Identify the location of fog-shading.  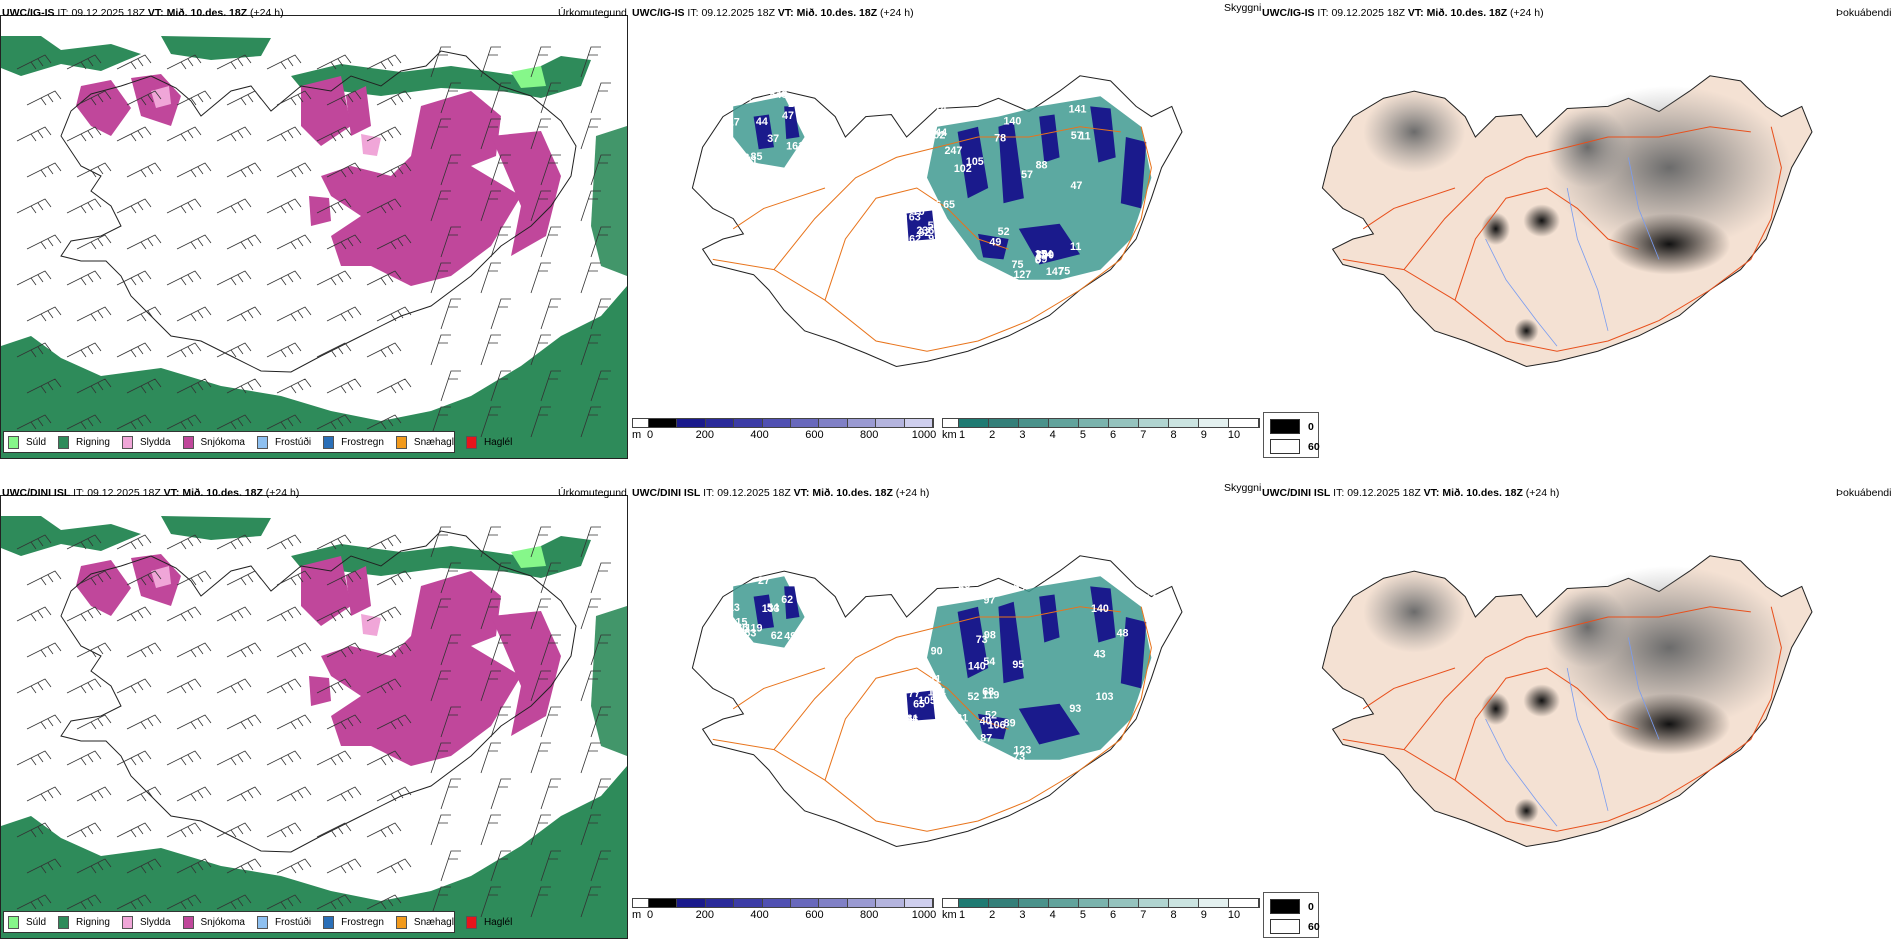
(1577, 695).